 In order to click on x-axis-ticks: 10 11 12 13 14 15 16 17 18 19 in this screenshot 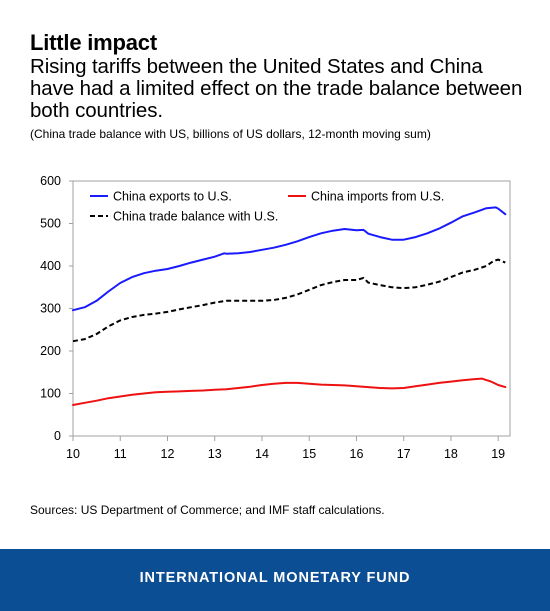, I will do `click(285, 448)`.